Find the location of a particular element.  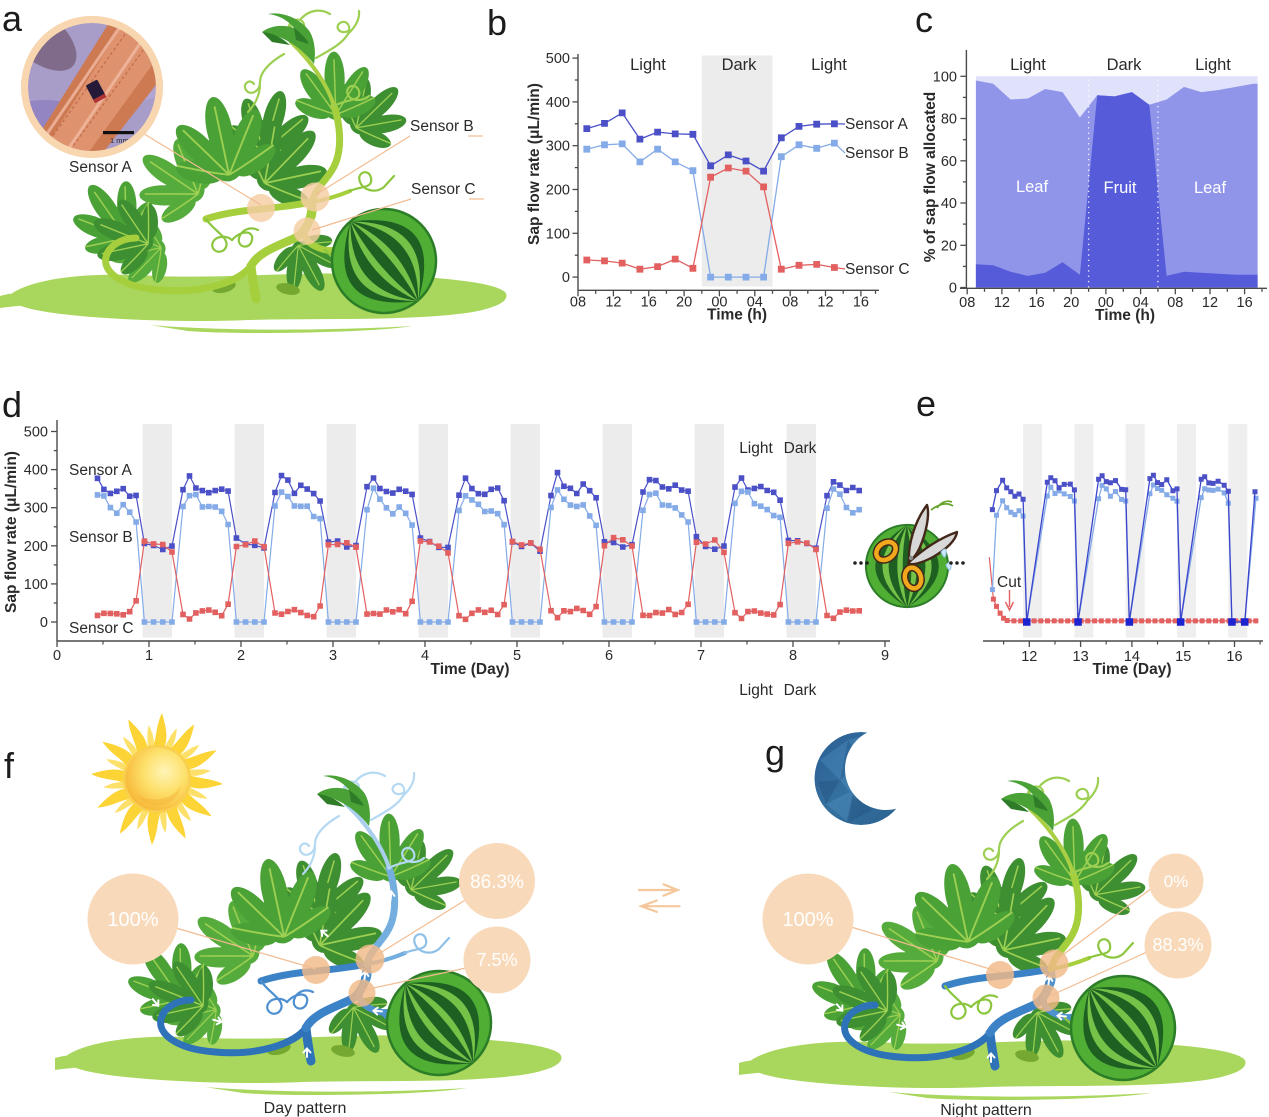

svg-text: g is located at coordinates (775, 752).